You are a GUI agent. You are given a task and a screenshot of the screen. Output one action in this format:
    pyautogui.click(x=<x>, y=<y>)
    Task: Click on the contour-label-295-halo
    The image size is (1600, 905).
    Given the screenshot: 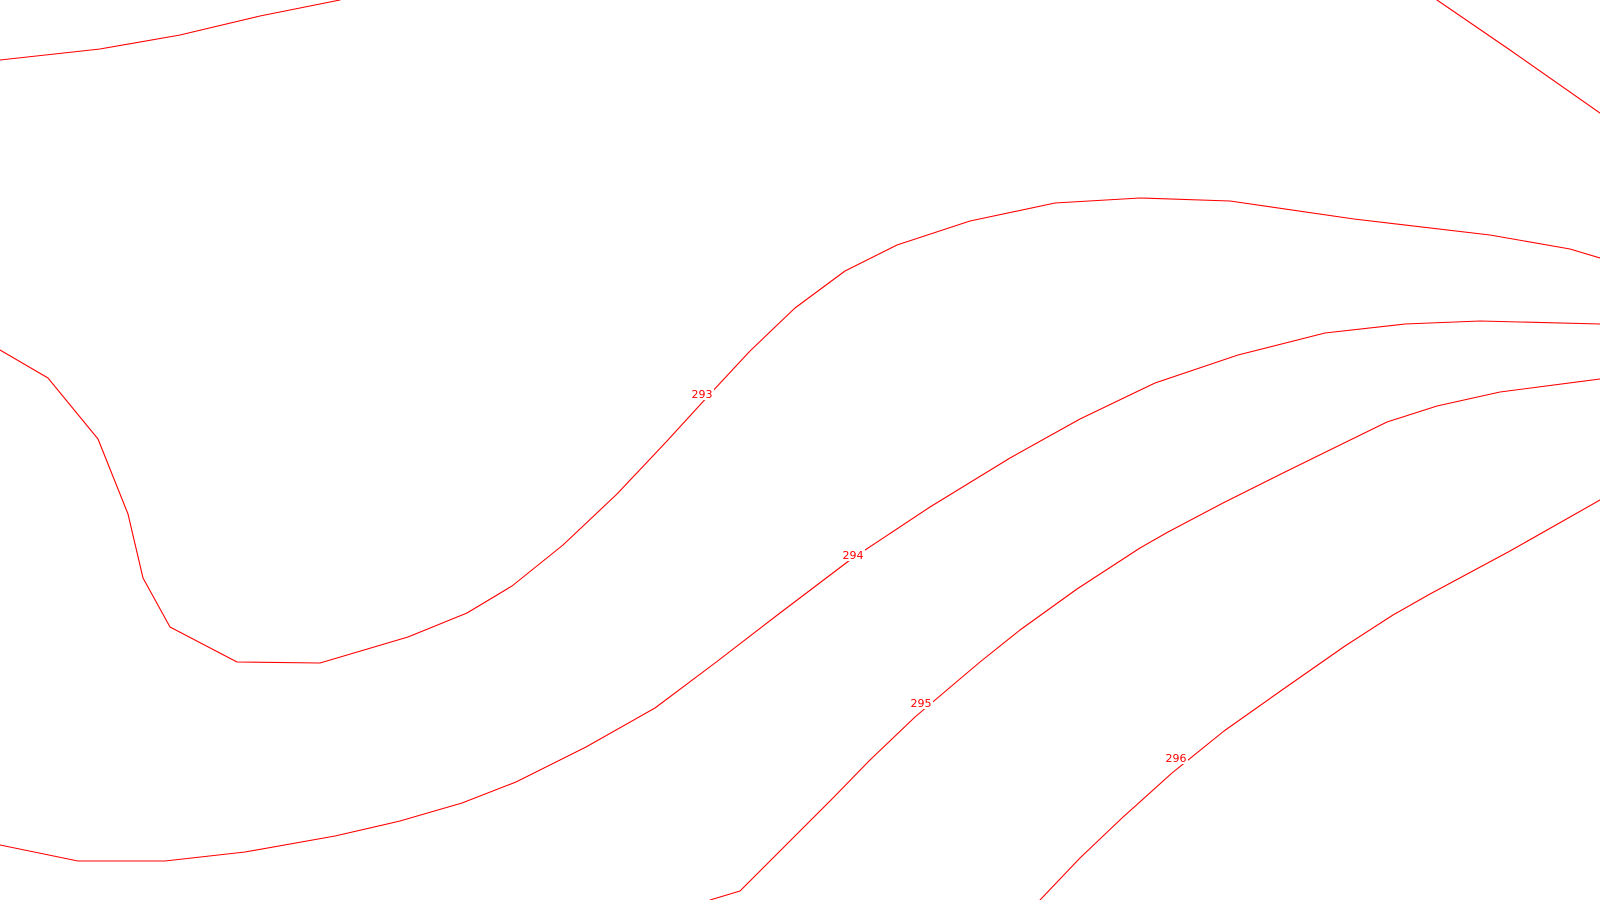 What is the action you would take?
    pyautogui.click(x=921, y=703)
    